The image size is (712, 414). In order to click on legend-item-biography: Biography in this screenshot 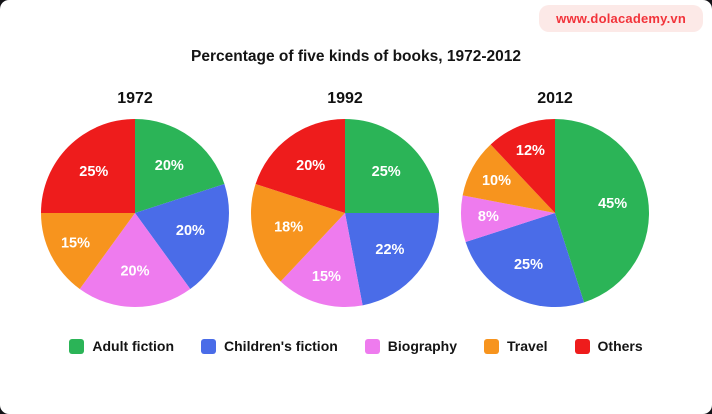, I will do `click(411, 346)`.